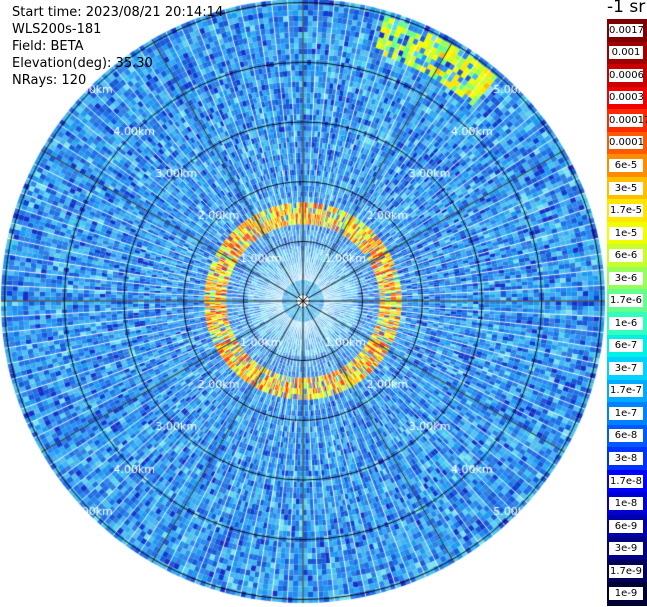  I want to click on colorbar-level: 1e-7, so click(627, 414).